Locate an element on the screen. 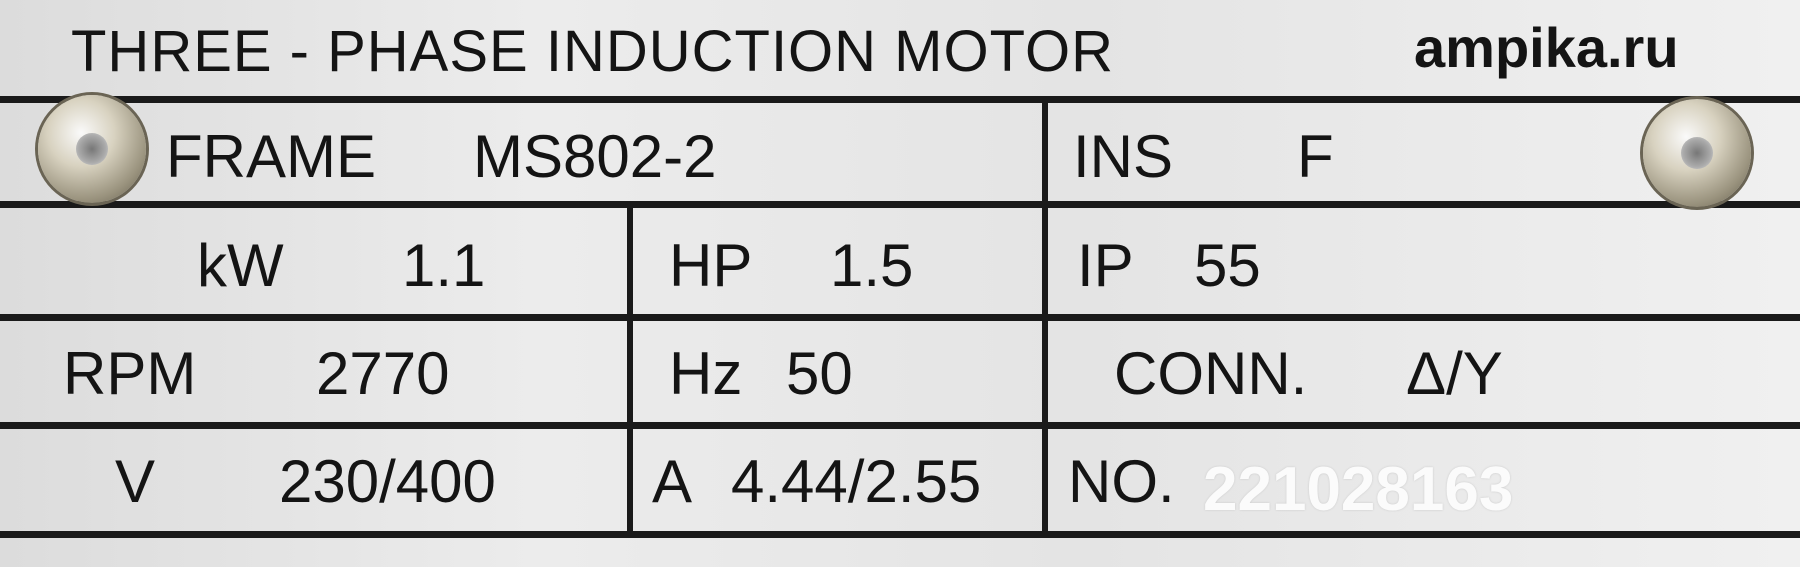 Image resolution: width=1800 pixels, height=567 pixels. voltage-label: V is located at coordinates (135, 481).